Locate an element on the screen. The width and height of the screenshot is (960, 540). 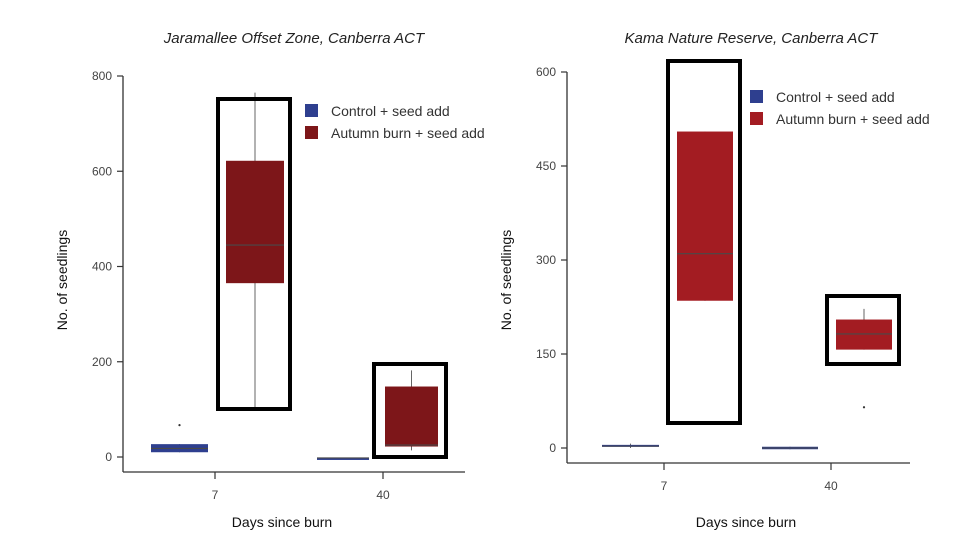
y-tick-label: 450 is located at coordinates (546, 166).